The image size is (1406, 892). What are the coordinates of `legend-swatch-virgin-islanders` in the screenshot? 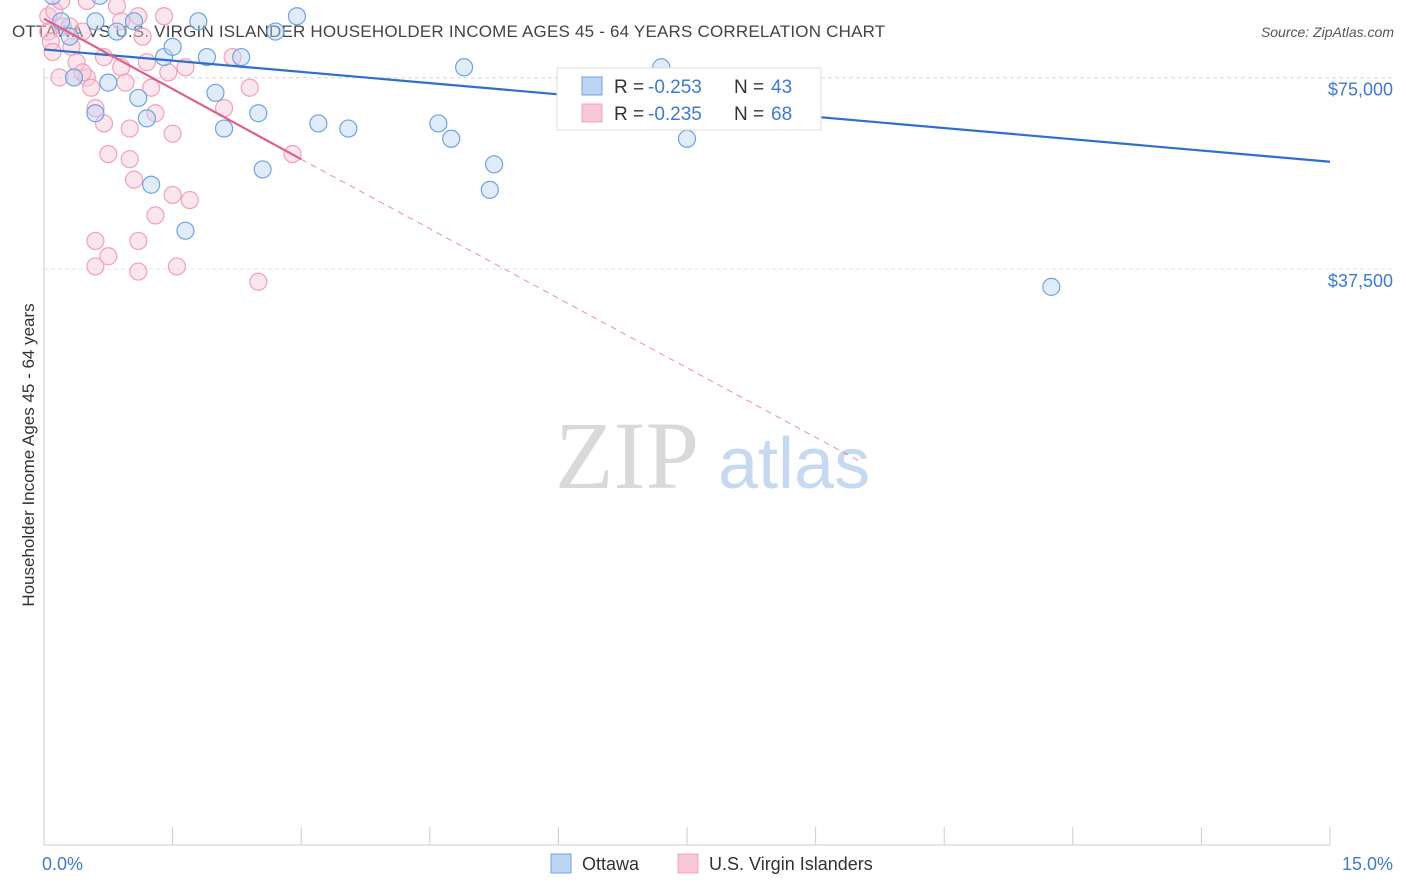 It's located at (592, 113).